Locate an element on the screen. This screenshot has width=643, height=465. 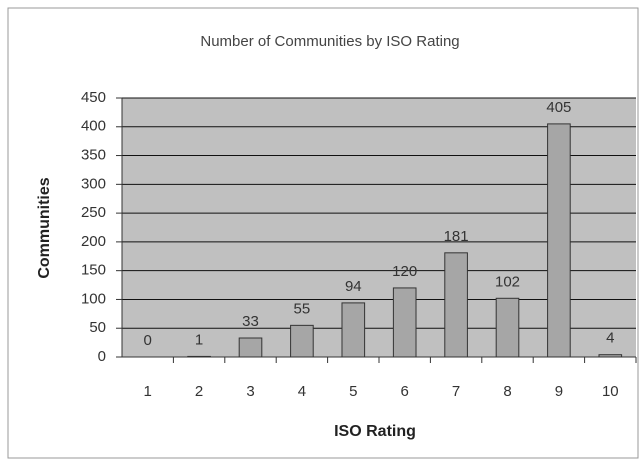
data-label: 102 is located at coordinates (507, 281).